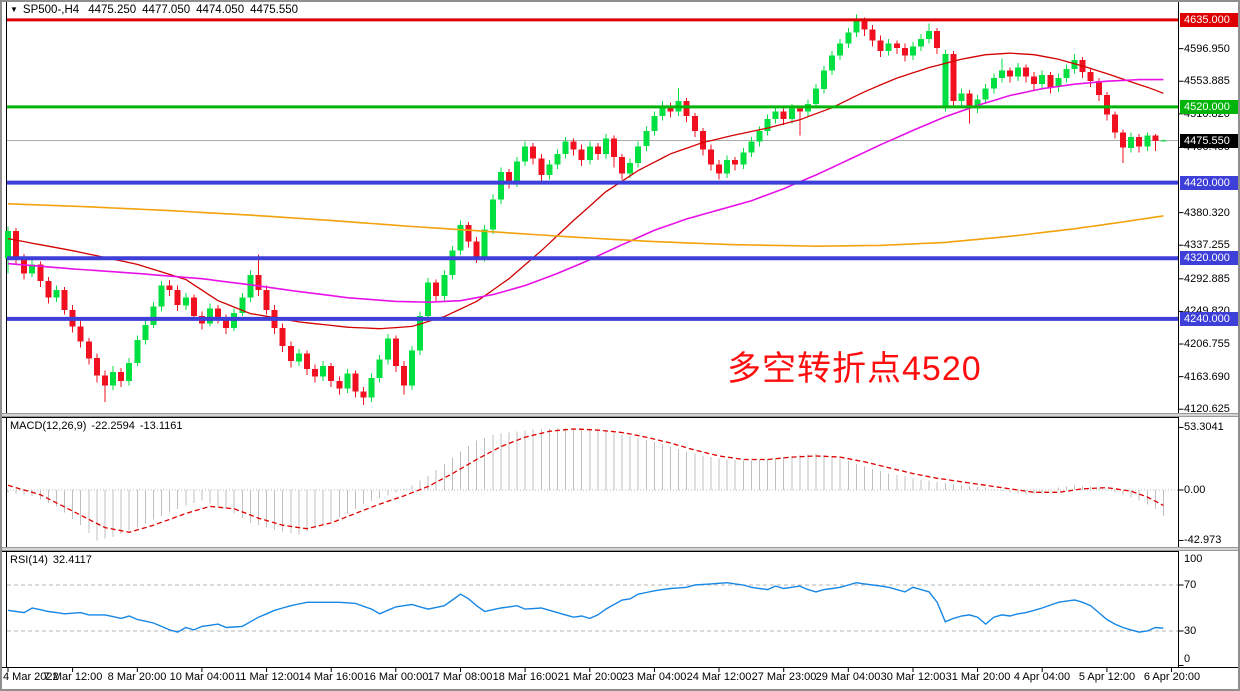  Describe the element at coordinates (1207, 81) in the screenshot. I see `price-axis-tick-label: 4553.885` at that location.